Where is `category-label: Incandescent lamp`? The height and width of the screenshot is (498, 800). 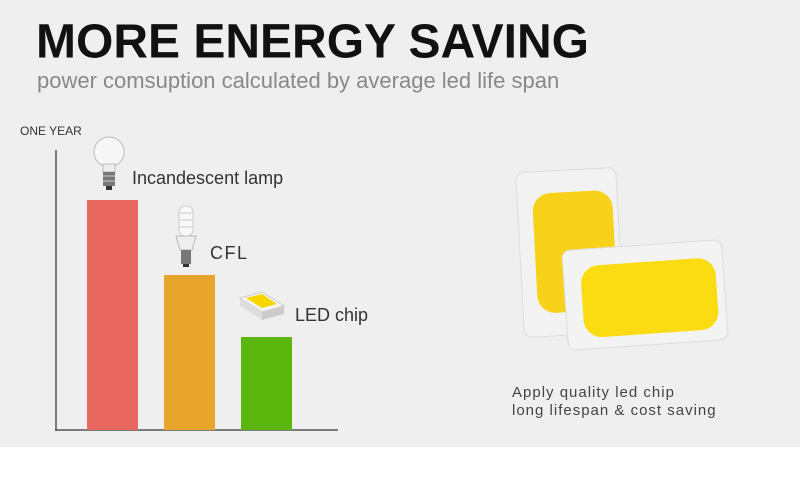
category-label: Incandescent lamp is located at coordinates (207, 178).